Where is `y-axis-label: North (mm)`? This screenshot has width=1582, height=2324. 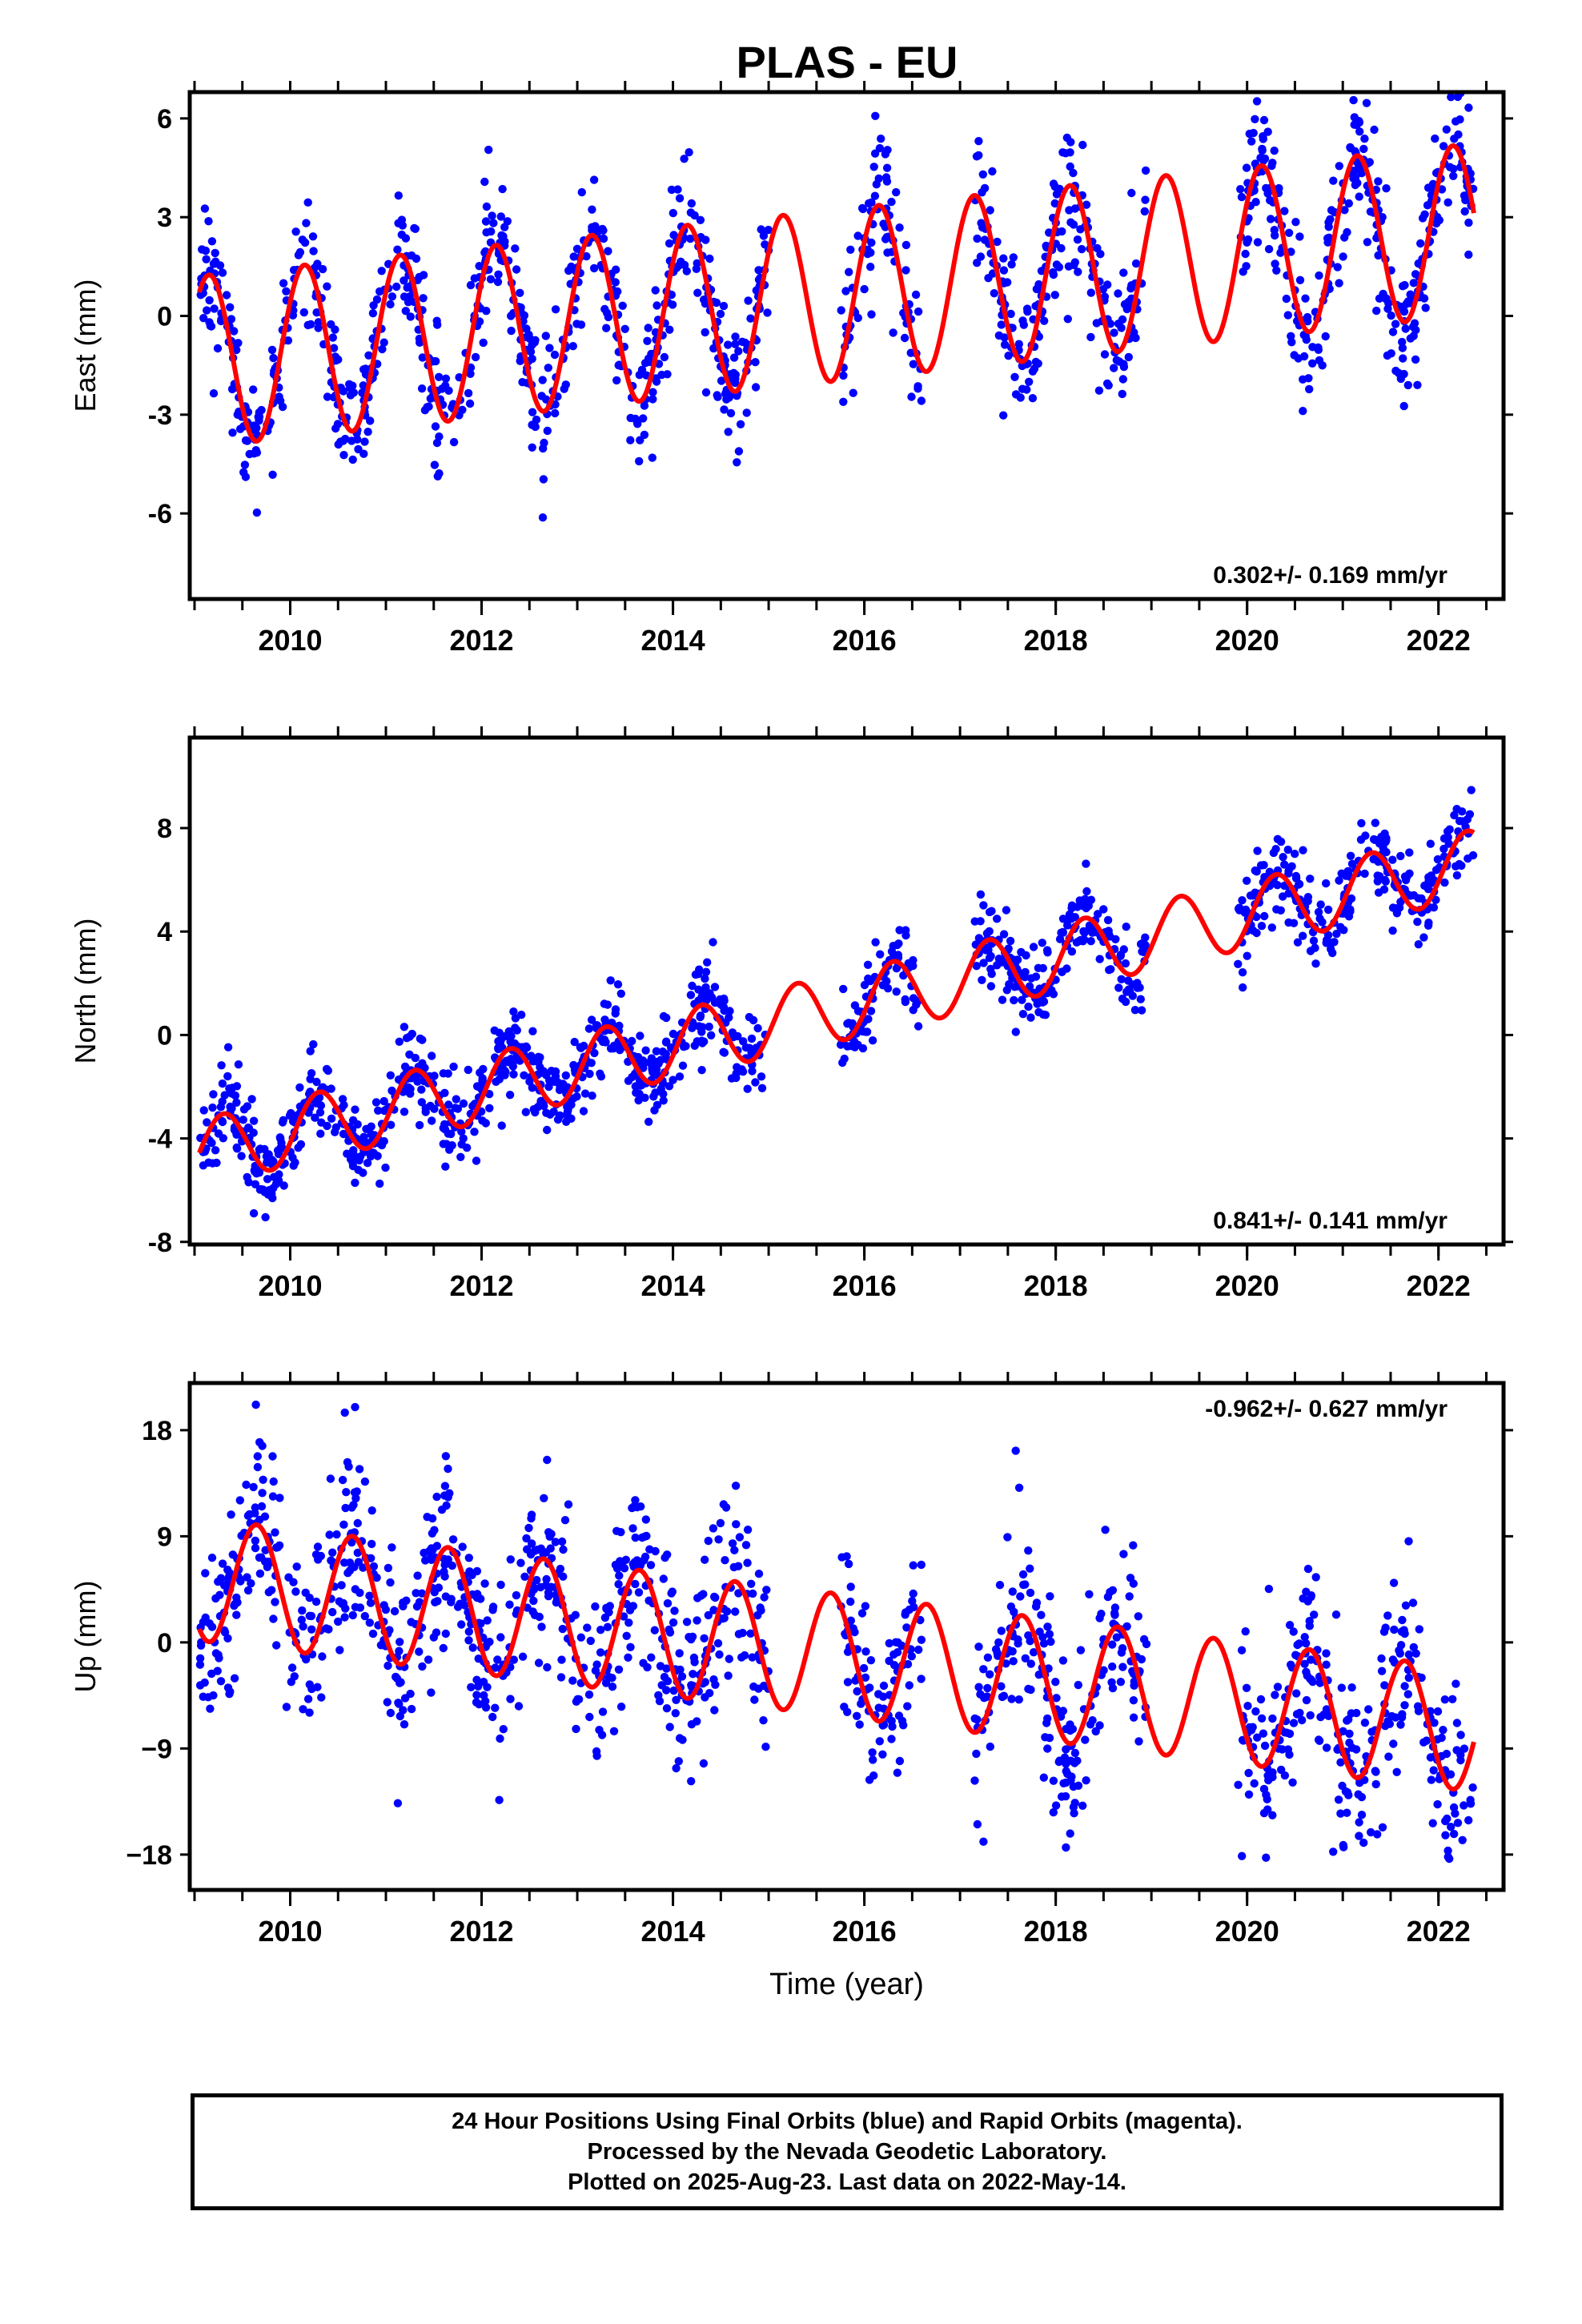 y-axis-label: North (mm) is located at coordinates (86, 991).